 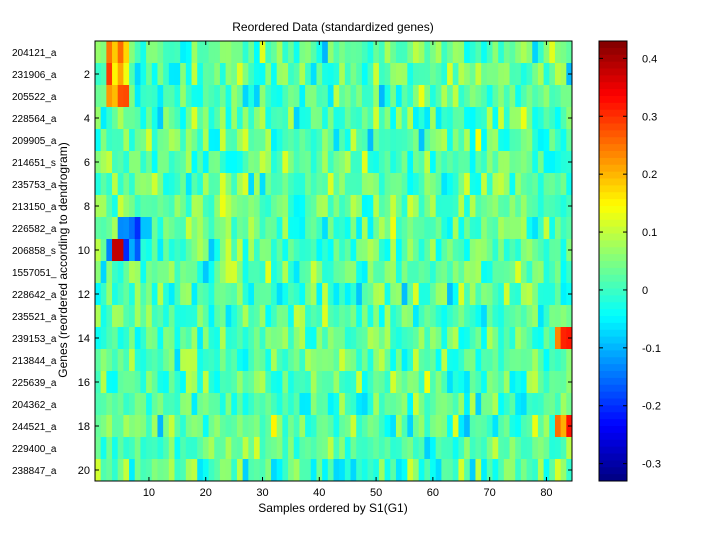 I want to click on y-tick-label: 8, so click(x=87, y=207).